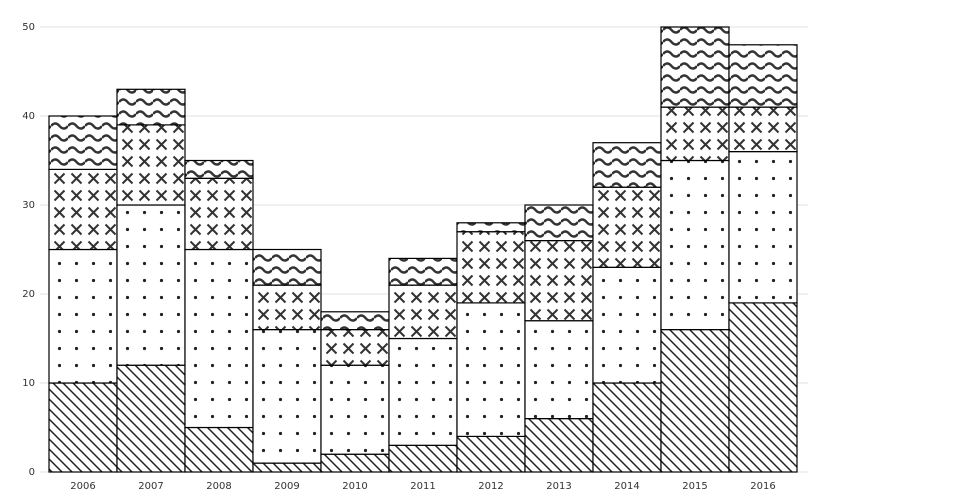  What do you see at coordinates (286, 486) in the screenshot?
I see `x-tick-label: 2009` at bounding box center [286, 486].